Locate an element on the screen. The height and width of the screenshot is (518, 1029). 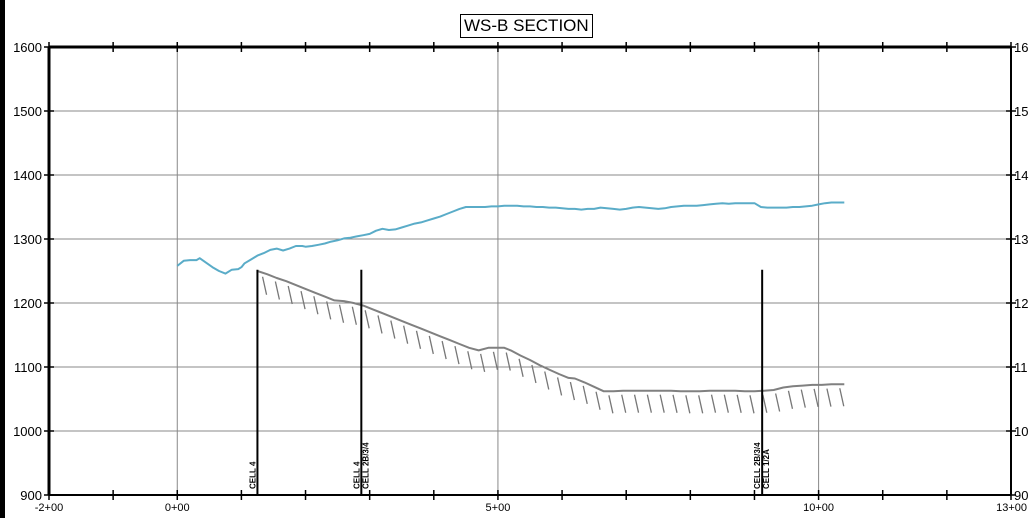
x-tick-label: -2+00 is located at coordinates (49, 508).